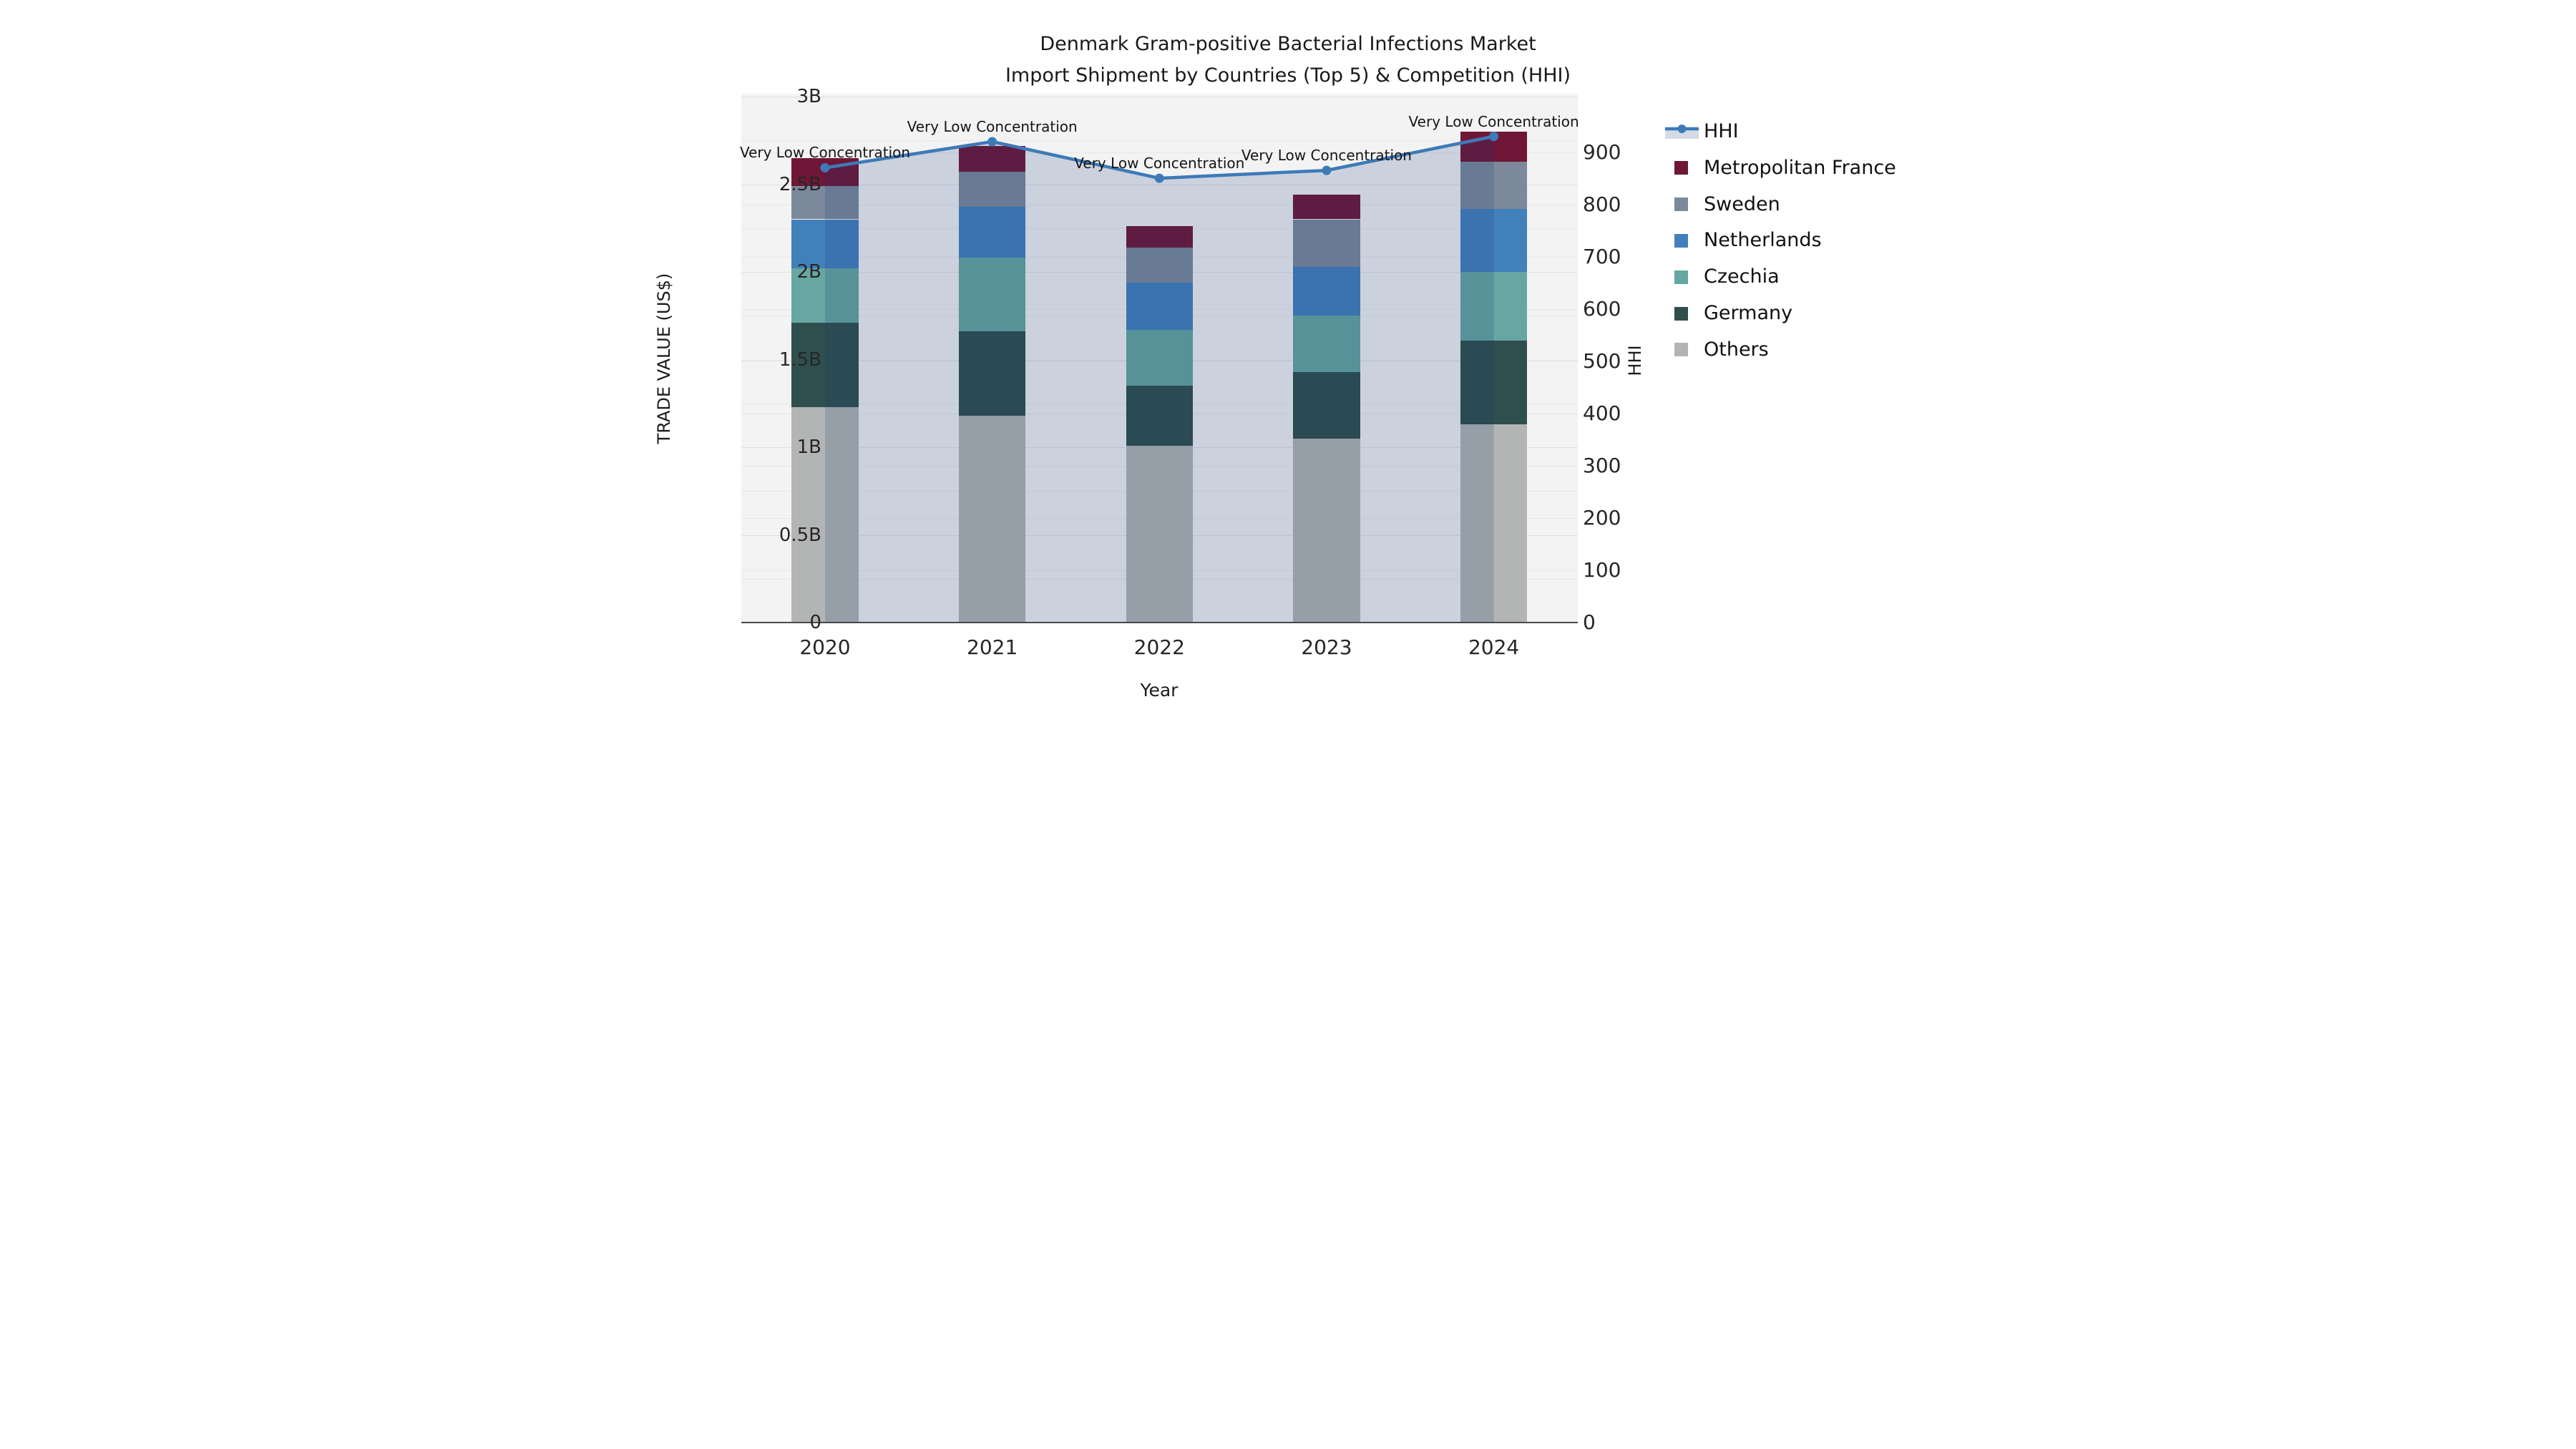  What do you see at coordinates (1494, 306) in the screenshot?
I see `bar-segment-czechia-2024` at bounding box center [1494, 306].